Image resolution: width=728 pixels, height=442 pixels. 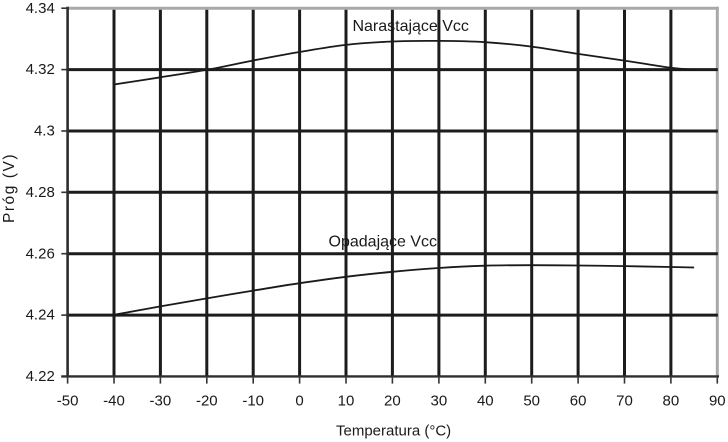 What do you see at coordinates (531, 401) in the screenshot?
I see `svg-text: 50` at bounding box center [531, 401].